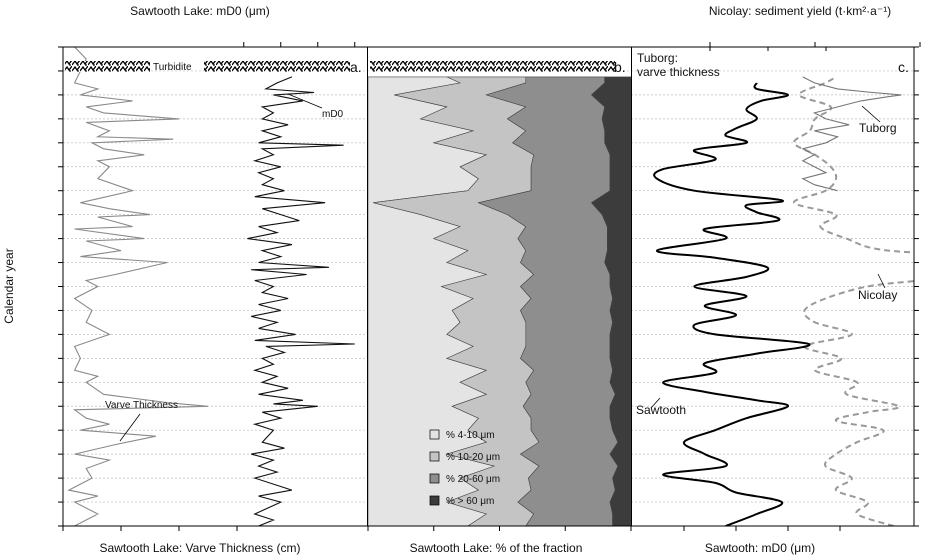 The image size is (949, 558). Describe the element at coordinates (657, 58) in the screenshot. I see `tuborg-axis-title-1: Tuborg:` at that location.